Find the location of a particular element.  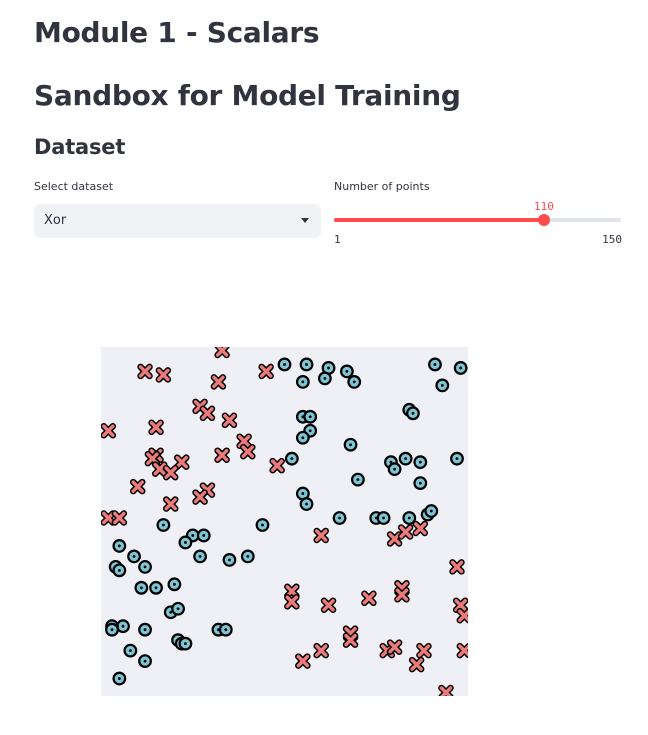

slider-max-label: 150 is located at coordinates (612, 239).